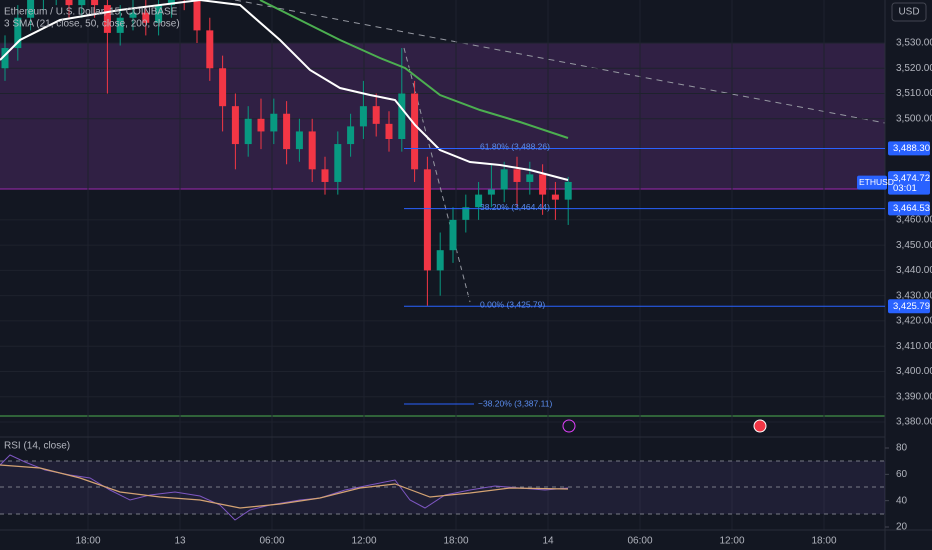 Image resolution: width=932 pixels, height=550 pixels. What do you see at coordinates (437, 175) in the screenshot?
I see `fib-trend` at bounding box center [437, 175].